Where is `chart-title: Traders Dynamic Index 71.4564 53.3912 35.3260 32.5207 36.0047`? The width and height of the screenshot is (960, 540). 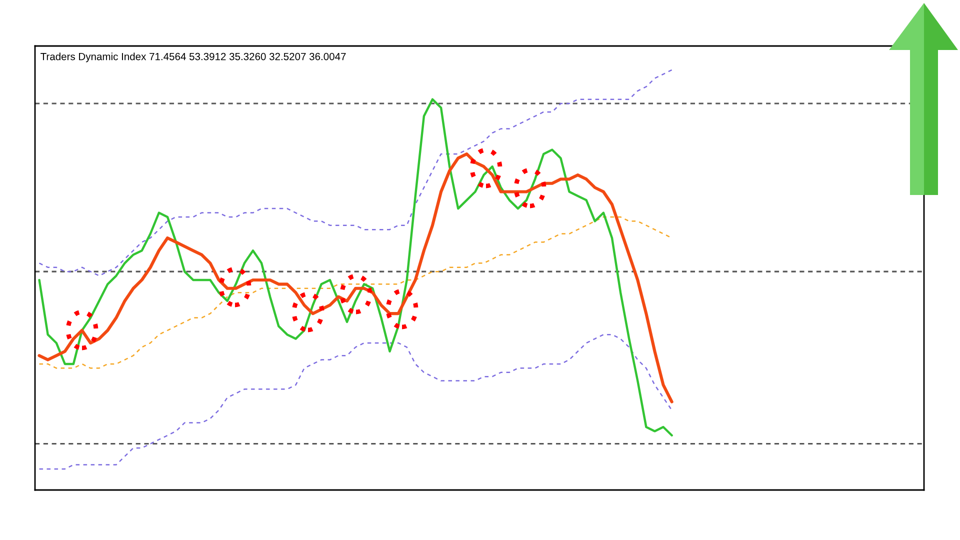
chart-title: Traders Dynamic Index 71.4564 53.3912 35.3260 32.5207 36.0047 is located at coordinates (193, 57).